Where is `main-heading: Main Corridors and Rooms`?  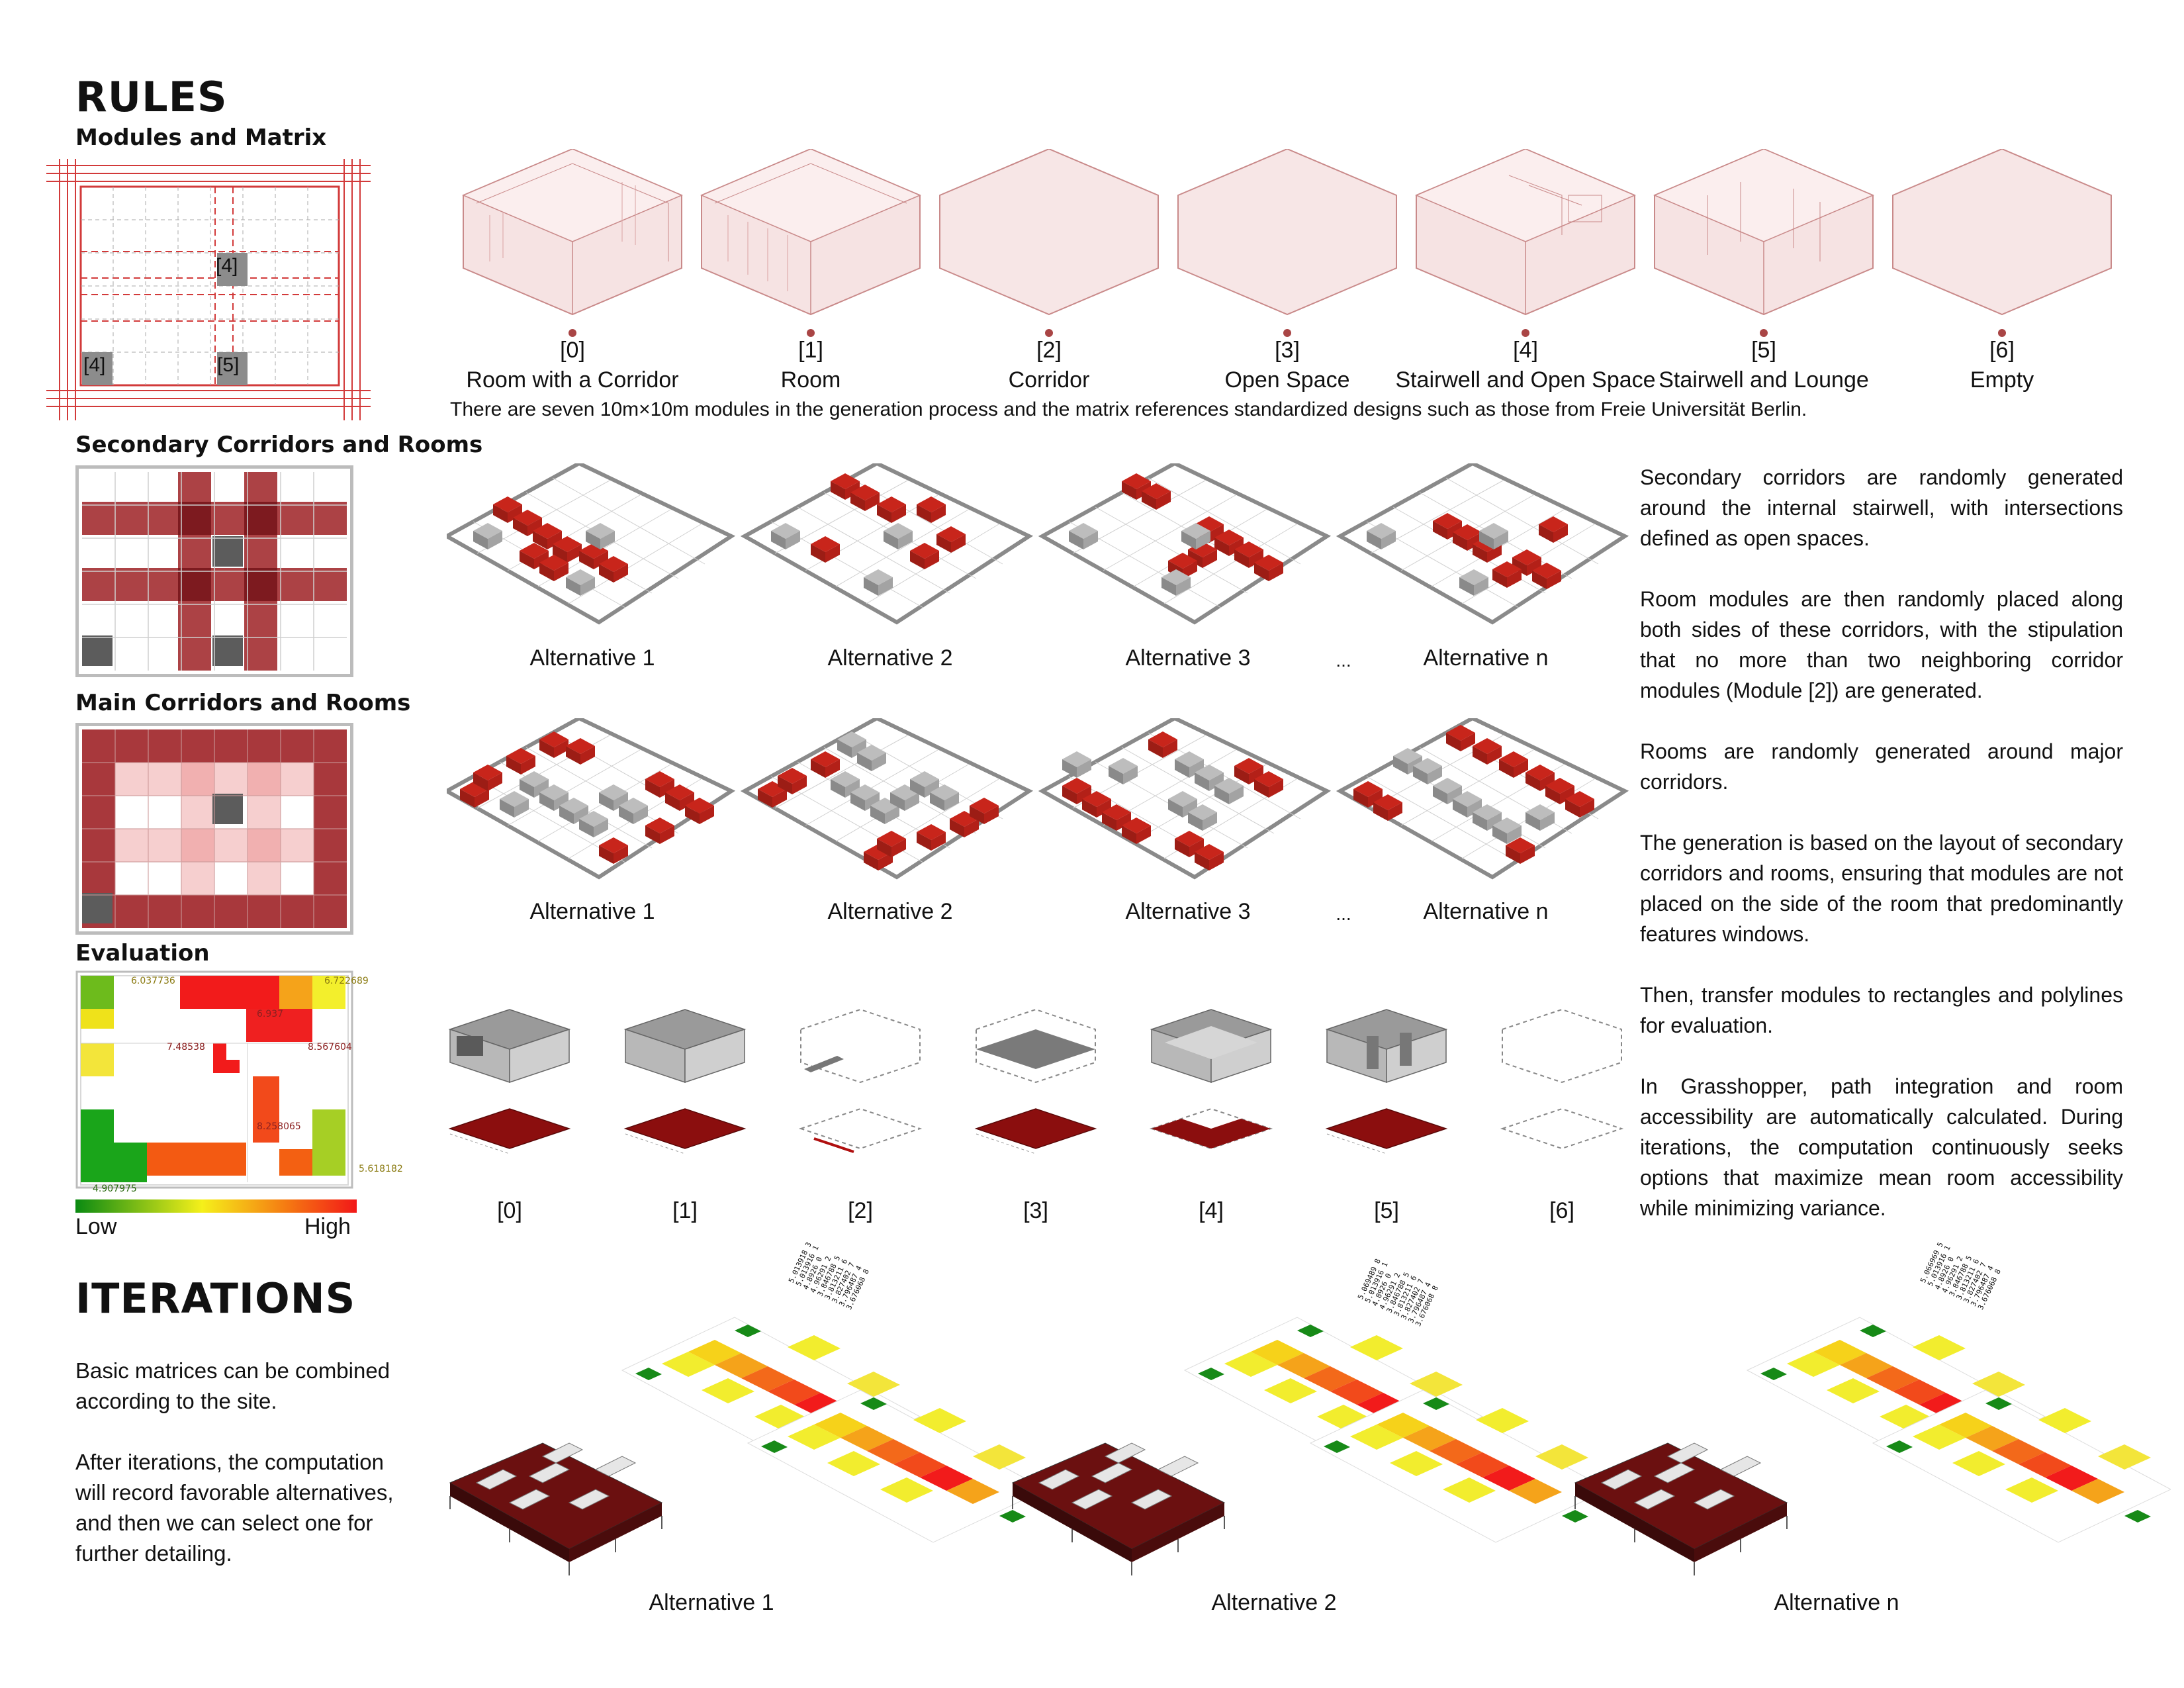 main-heading: Main Corridors and Rooms is located at coordinates (243, 703).